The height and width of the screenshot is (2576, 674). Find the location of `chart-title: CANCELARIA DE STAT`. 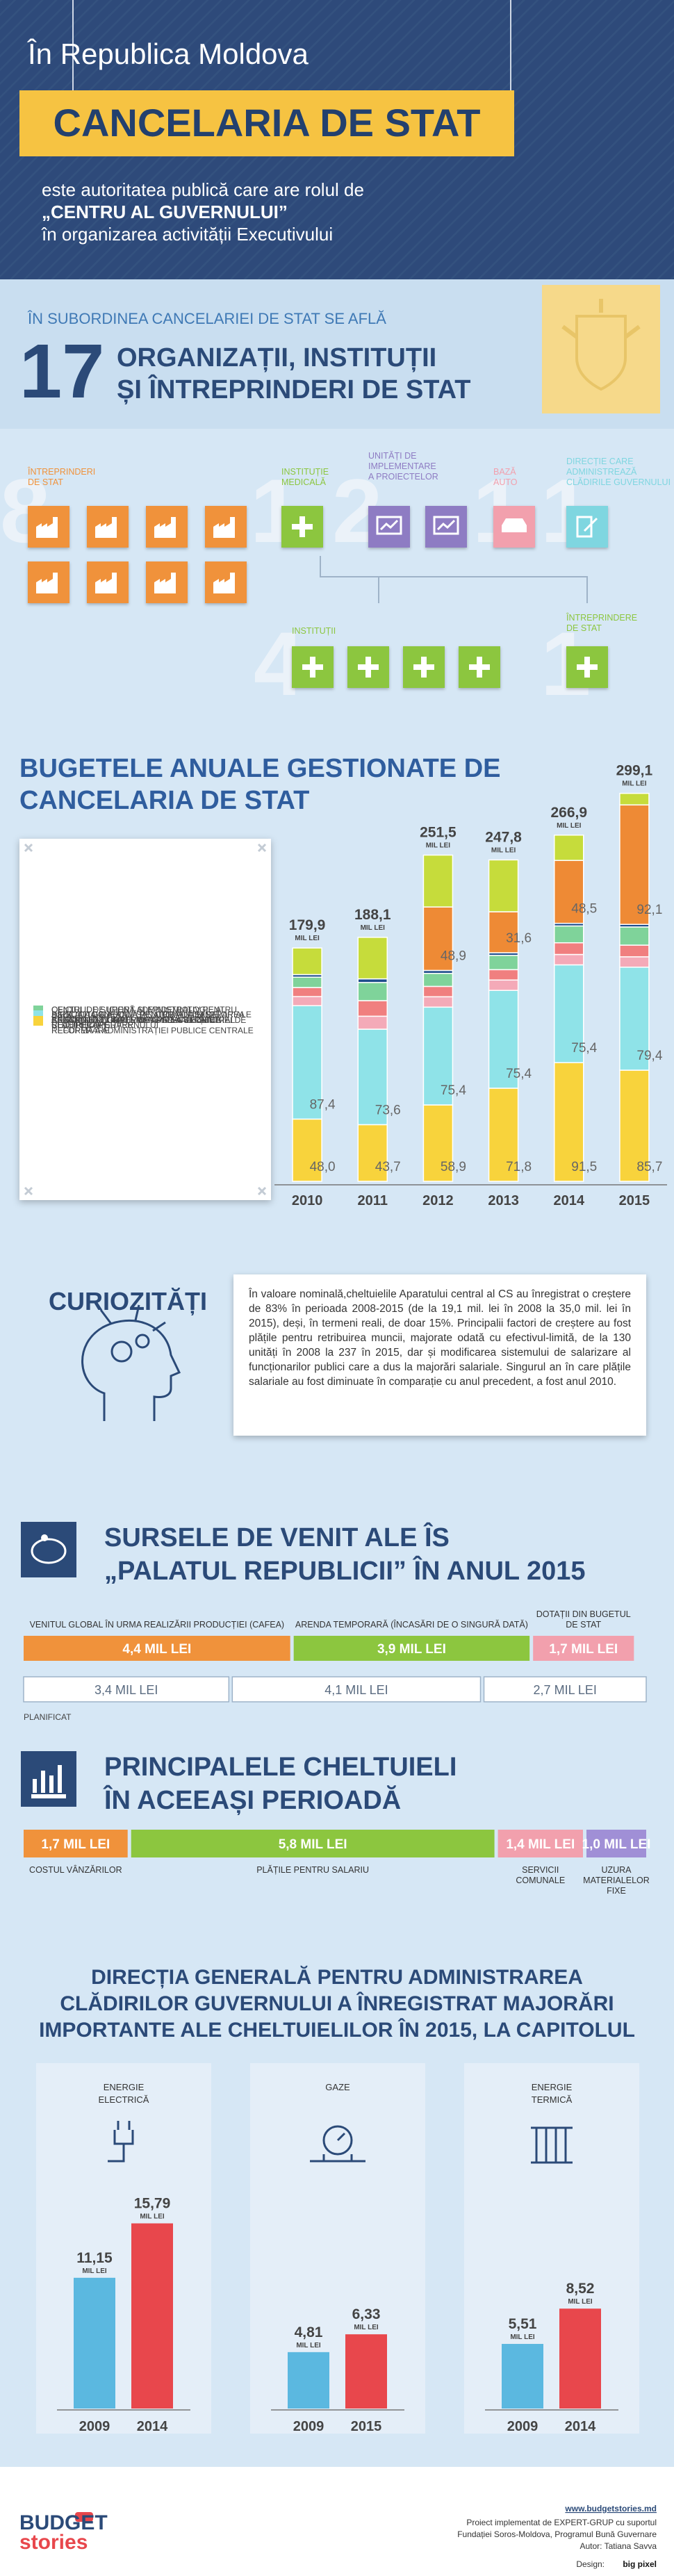

chart-title: CANCELARIA DE STAT is located at coordinates (164, 800).